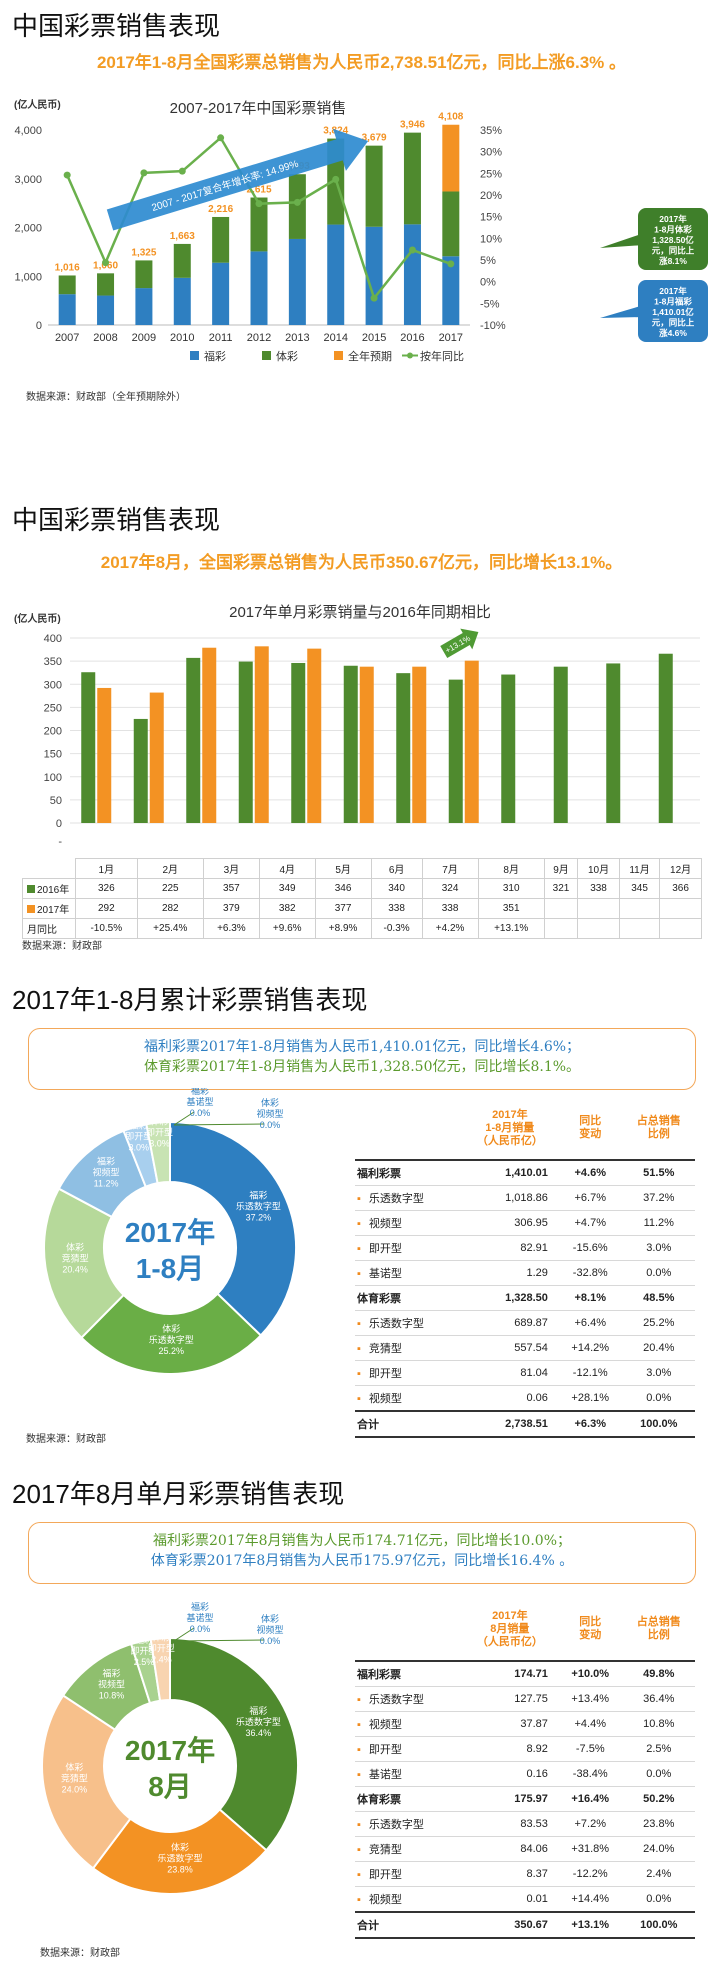  I want to click on chart2-ytick: 300, so click(53, 685).